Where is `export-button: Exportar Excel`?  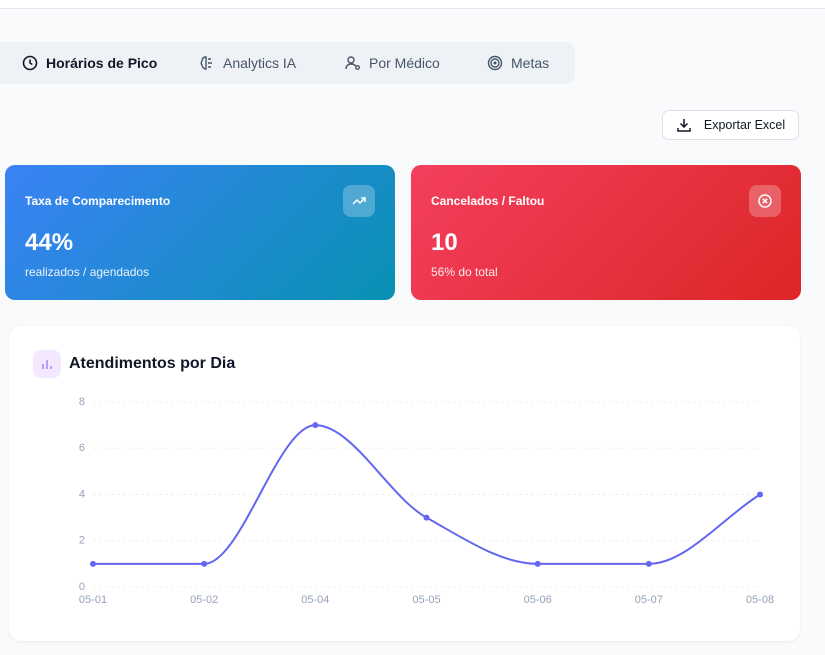
export-button: Exportar Excel is located at coordinates (730, 125).